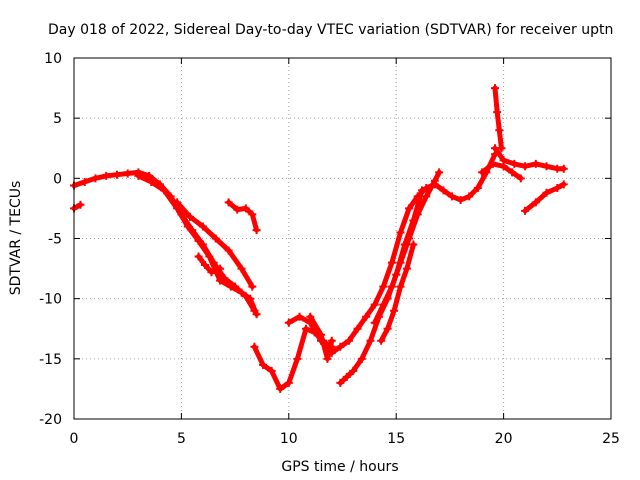 This screenshot has height=480, width=640. Describe the element at coordinates (209, 264) in the screenshot. I see `series-s4` at that location.